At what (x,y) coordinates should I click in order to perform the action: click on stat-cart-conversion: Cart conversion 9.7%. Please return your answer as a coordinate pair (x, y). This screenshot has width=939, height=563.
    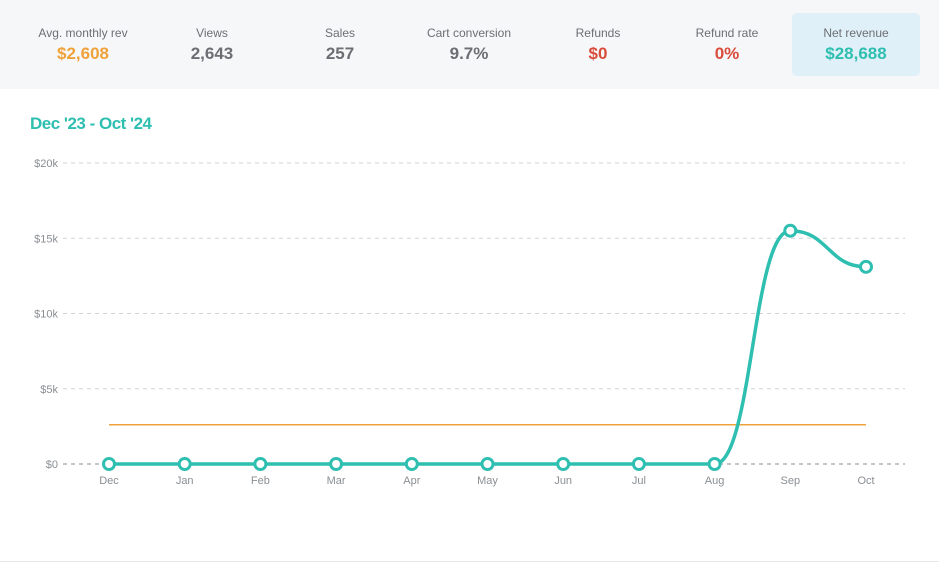
    Looking at the image, I should click on (469, 44).